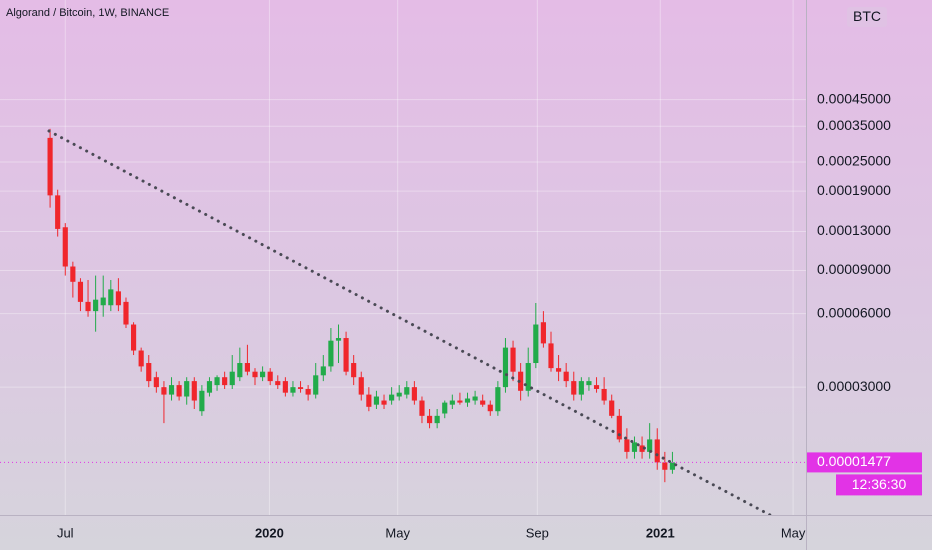 The width and height of the screenshot is (932, 550). I want to click on countdown-label: 12:36:30, so click(879, 484).